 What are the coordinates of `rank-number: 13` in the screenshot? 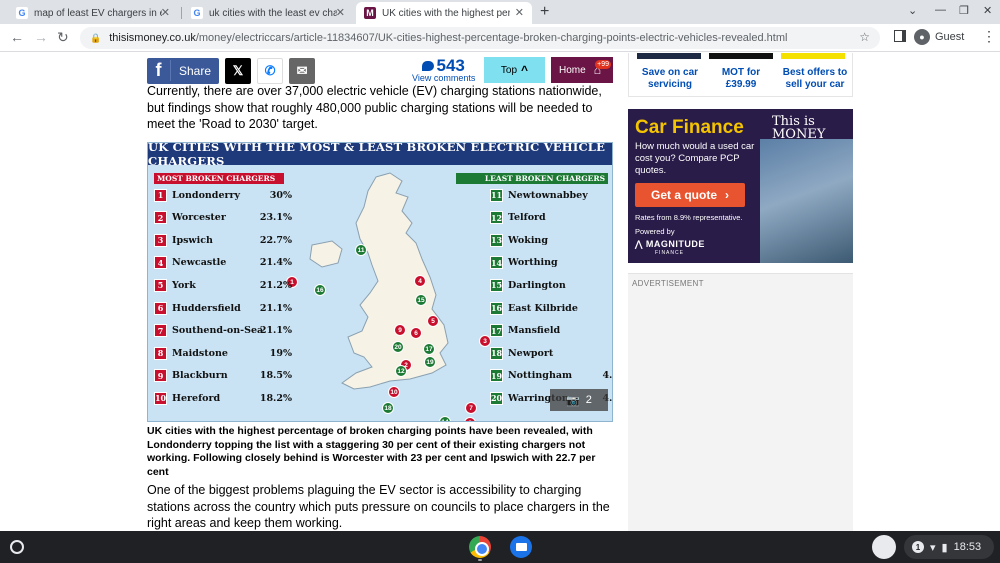 It's located at (496, 240).